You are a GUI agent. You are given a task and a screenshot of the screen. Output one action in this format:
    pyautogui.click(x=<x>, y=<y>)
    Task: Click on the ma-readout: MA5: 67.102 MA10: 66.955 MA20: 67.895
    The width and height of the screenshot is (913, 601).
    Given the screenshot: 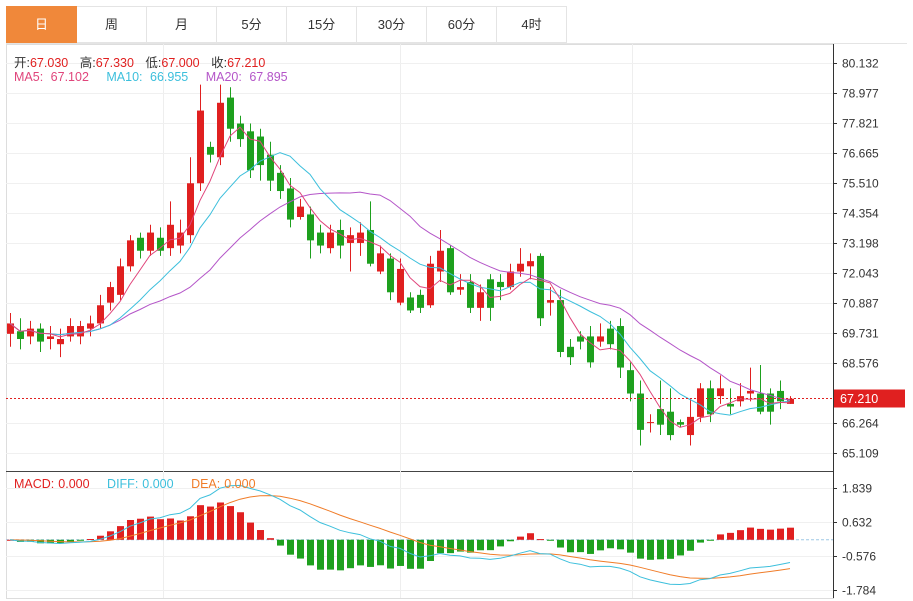 What is the action you would take?
    pyautogui.click(x=155, y=77)
    